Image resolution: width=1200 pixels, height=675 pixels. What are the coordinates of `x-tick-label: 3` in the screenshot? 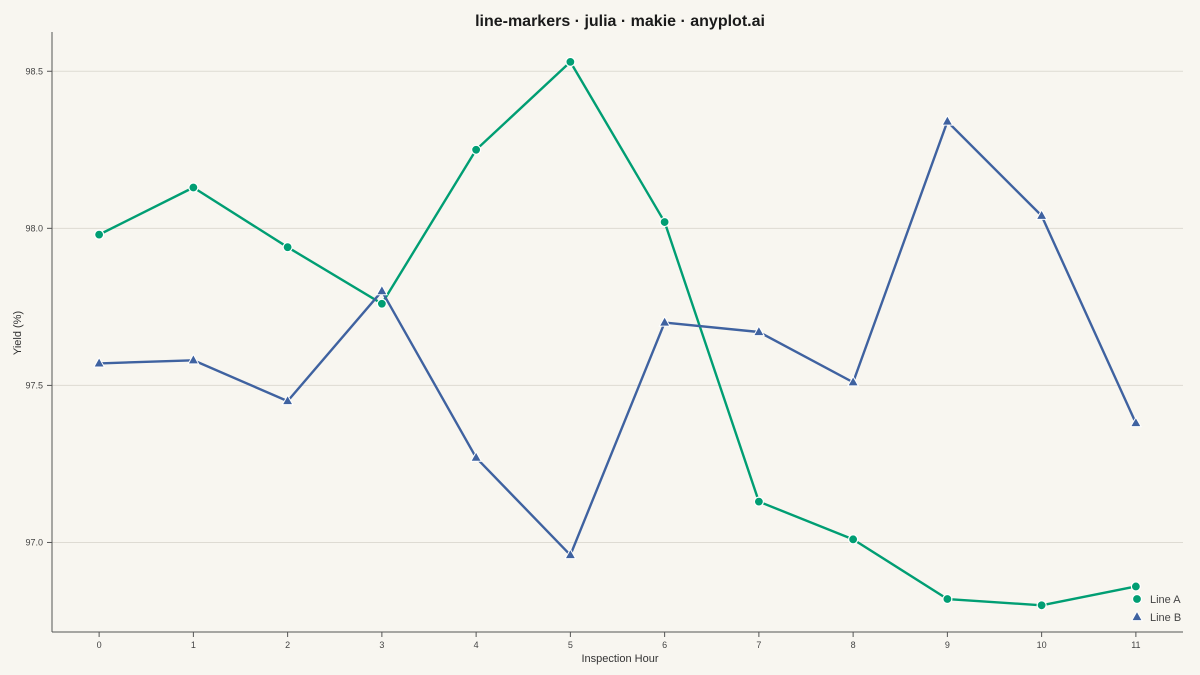 It's located at (381, 645).